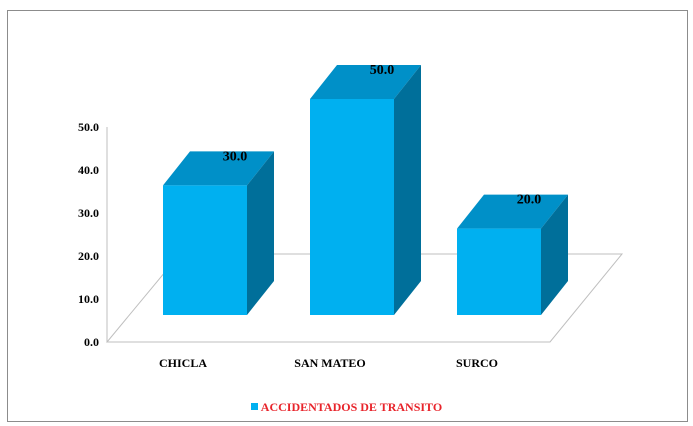  What do you see at coordinates (529, 200) in the screenshot?
I see `bar-value-label: 20.0` at bounding box center [529, 200].